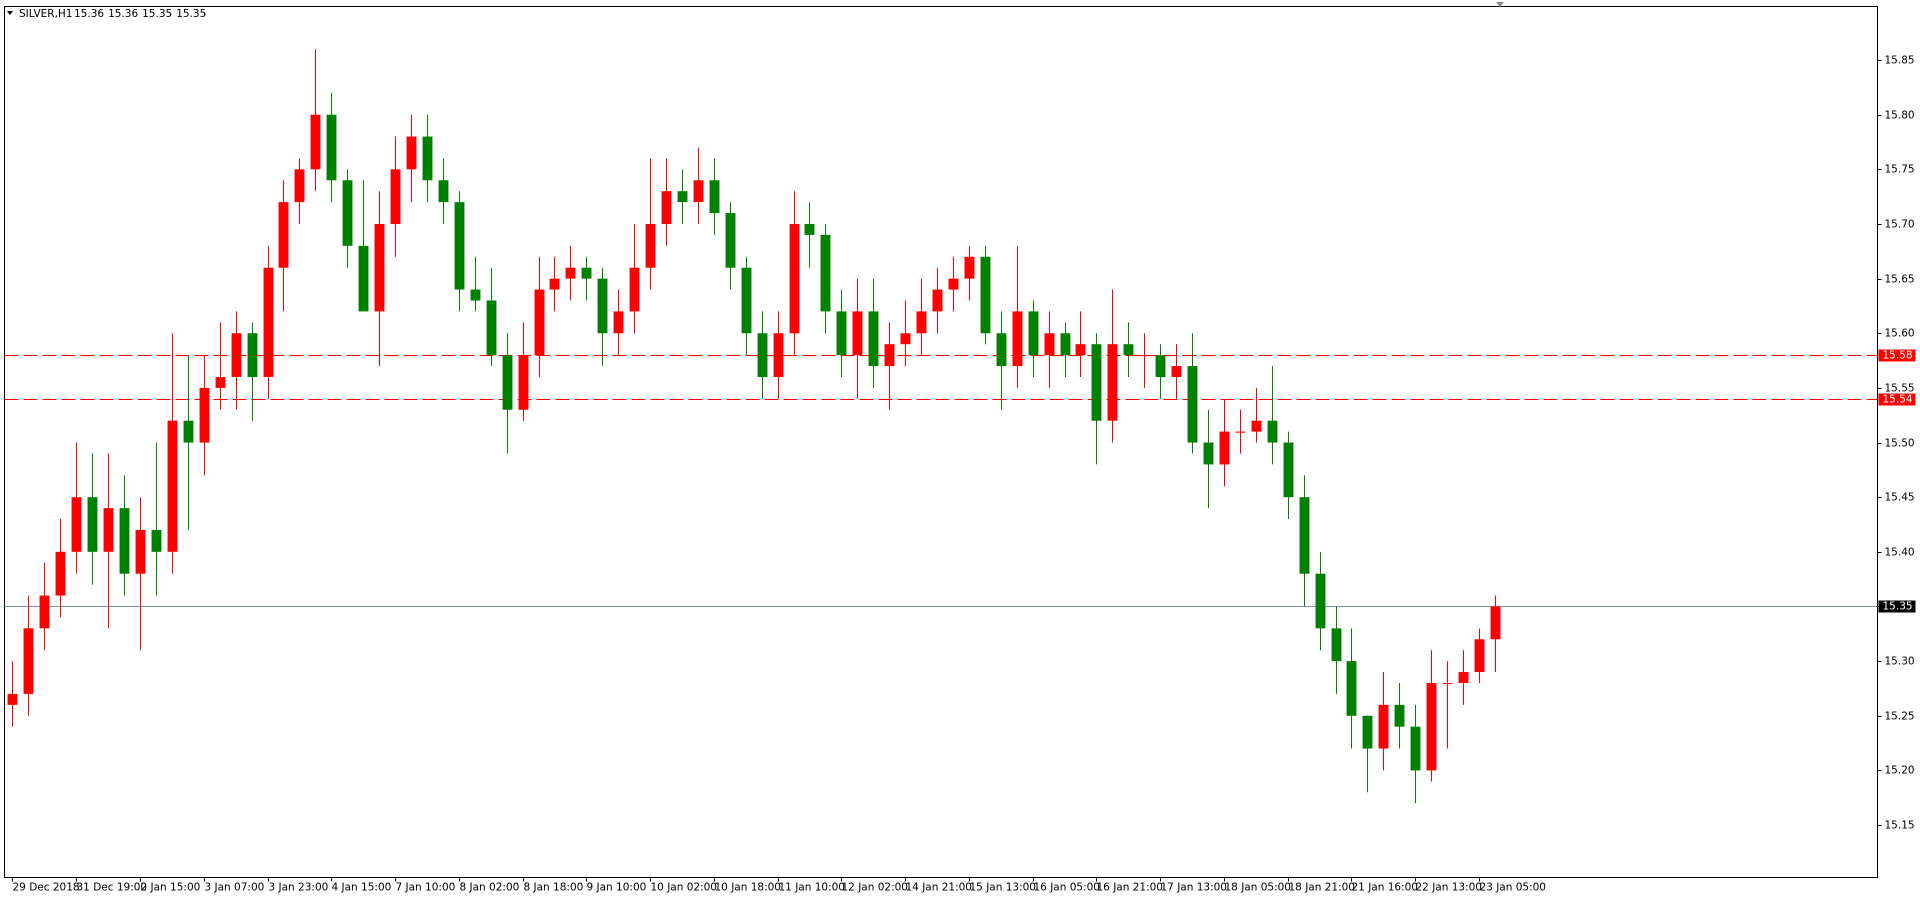  What do you see at coordinates (1322, 888) in the screenshot?
I see `x-tick-label: 18 Jan 21:00` at bounding box center [1322, 888].